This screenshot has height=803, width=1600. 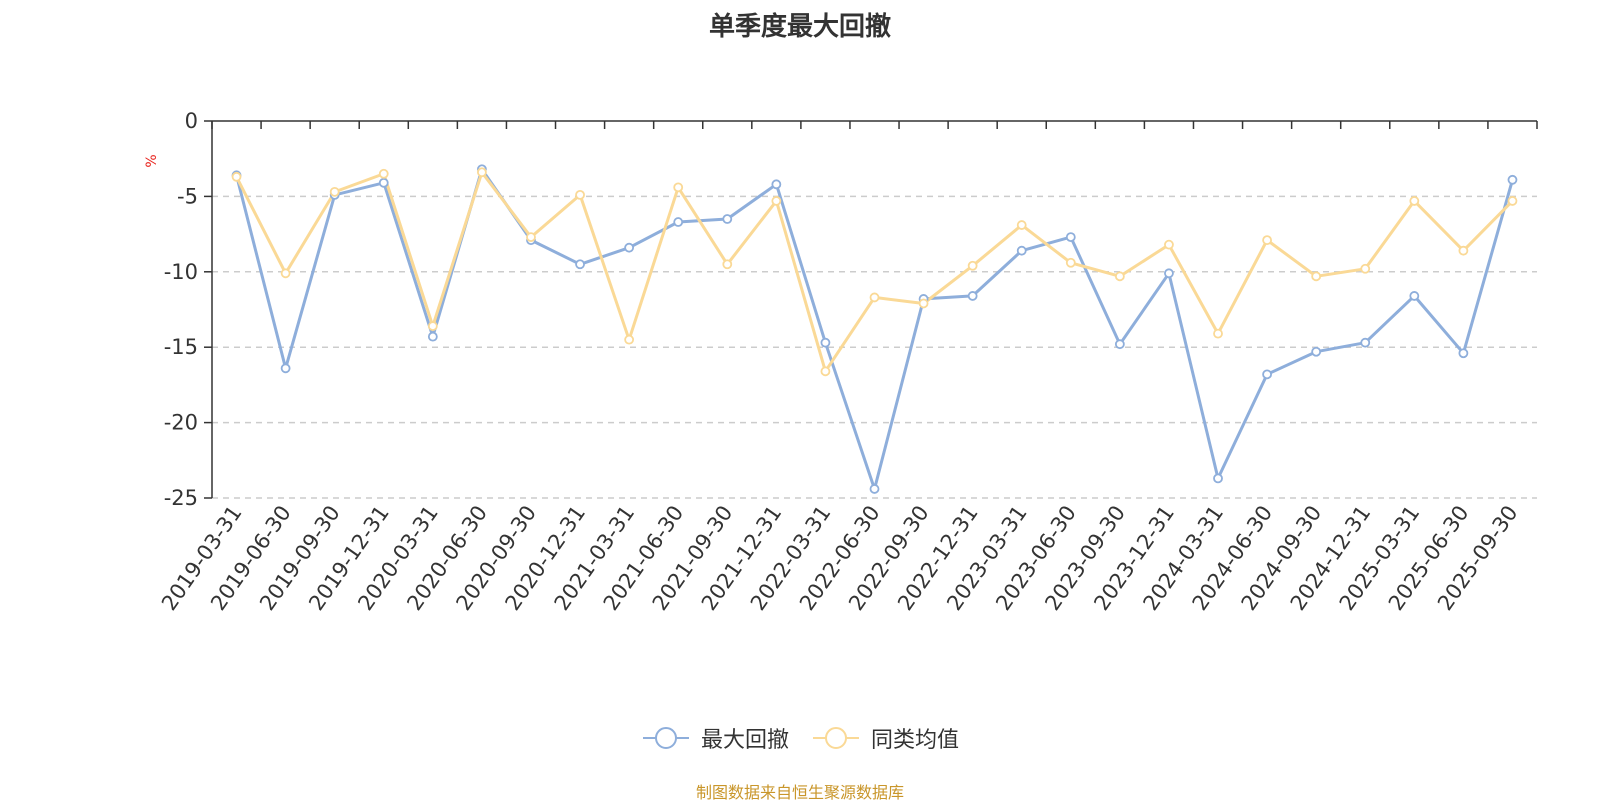 I want to click on legend-label: 最大回撤, so click(x=744, y=740).